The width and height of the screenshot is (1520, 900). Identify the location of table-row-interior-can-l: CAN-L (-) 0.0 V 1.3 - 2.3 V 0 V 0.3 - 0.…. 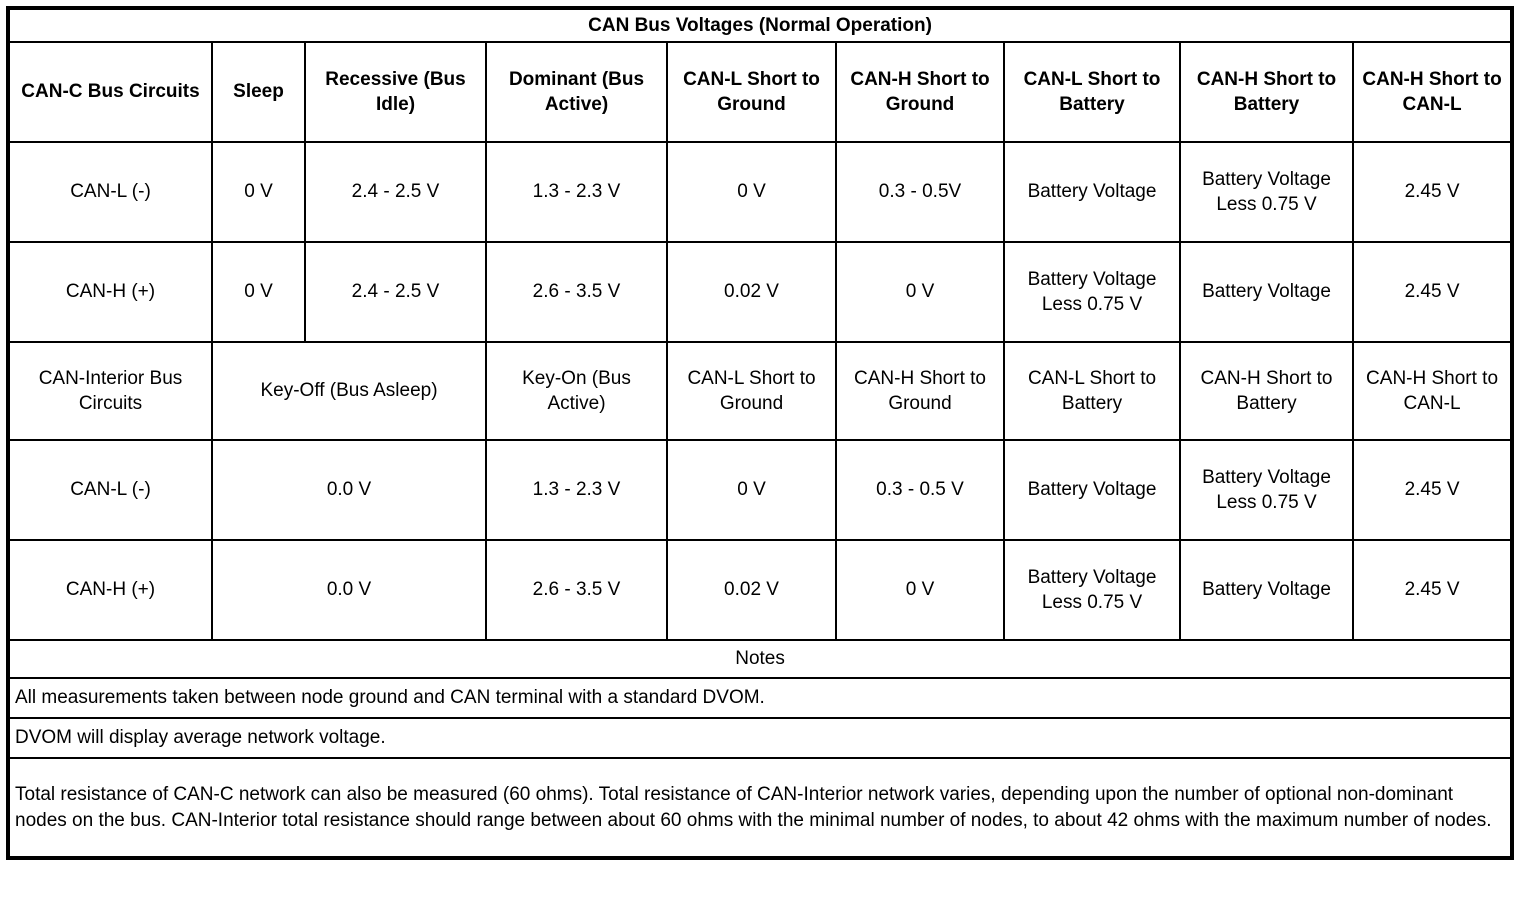
(760, 490).